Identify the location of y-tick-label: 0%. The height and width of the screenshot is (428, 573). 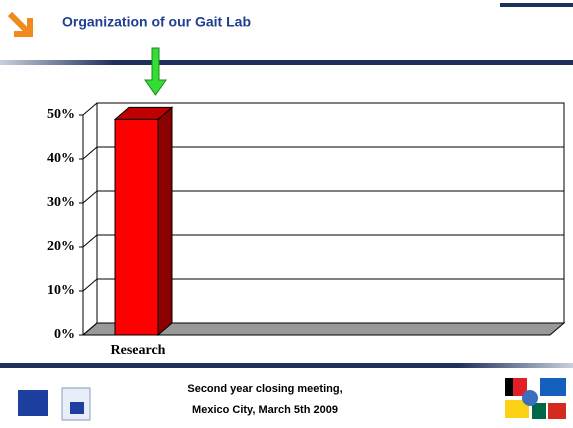
(64, 334).